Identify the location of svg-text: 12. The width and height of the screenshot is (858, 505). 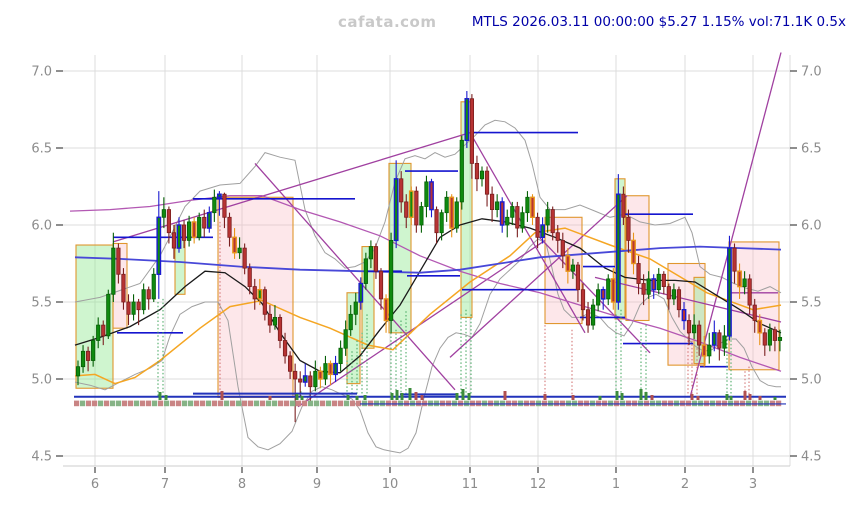
(538, 484).